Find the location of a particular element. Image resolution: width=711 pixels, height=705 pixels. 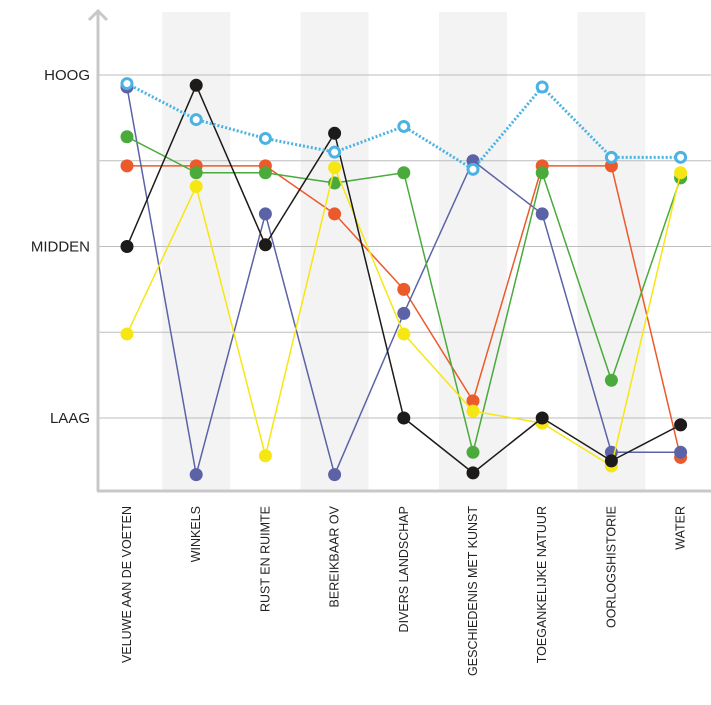

y-tick-label: LAAG is located at coordinates (70, 418).